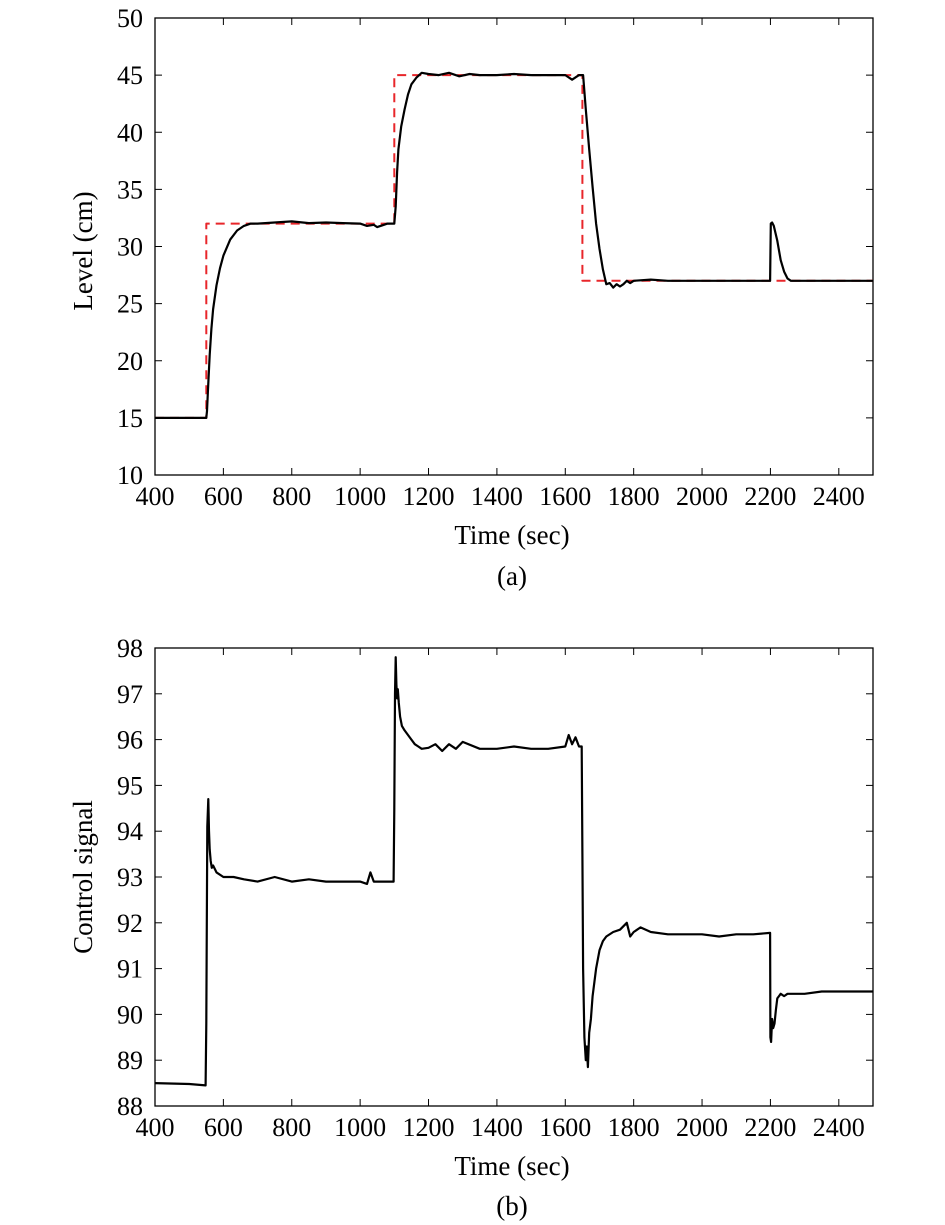 This screenshot has width=945, height=1225. I want to click on y-tick-label-b: 92, so click(130, 923).